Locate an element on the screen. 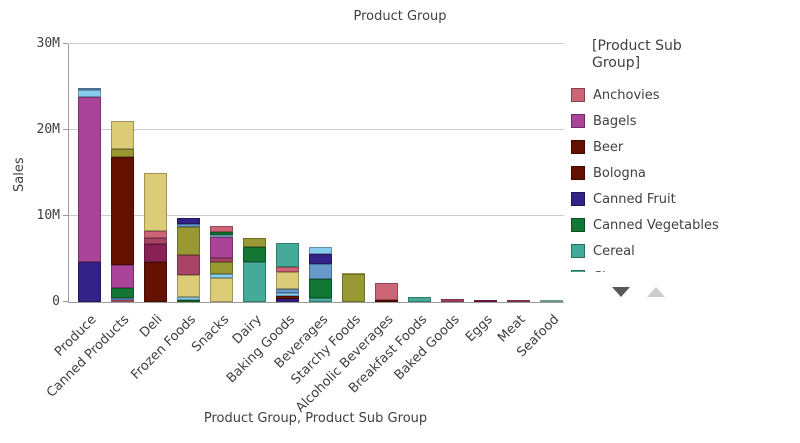 The width and height of the screenshot is (800, 443). bar-breakfast-foods is located at coordinates (419, 299).